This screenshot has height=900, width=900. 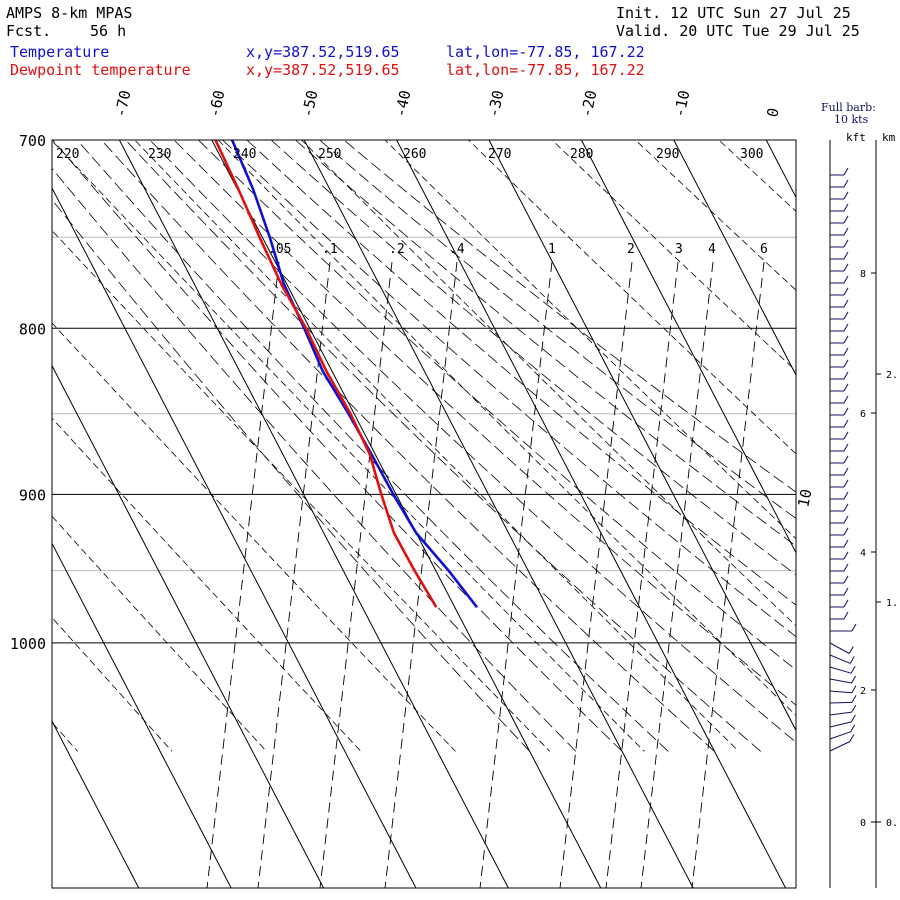 What do you see at coordinates (32, 141) in the screenshot?
I see `pressure-tick-label: 700` at bounding box center [32, 141].